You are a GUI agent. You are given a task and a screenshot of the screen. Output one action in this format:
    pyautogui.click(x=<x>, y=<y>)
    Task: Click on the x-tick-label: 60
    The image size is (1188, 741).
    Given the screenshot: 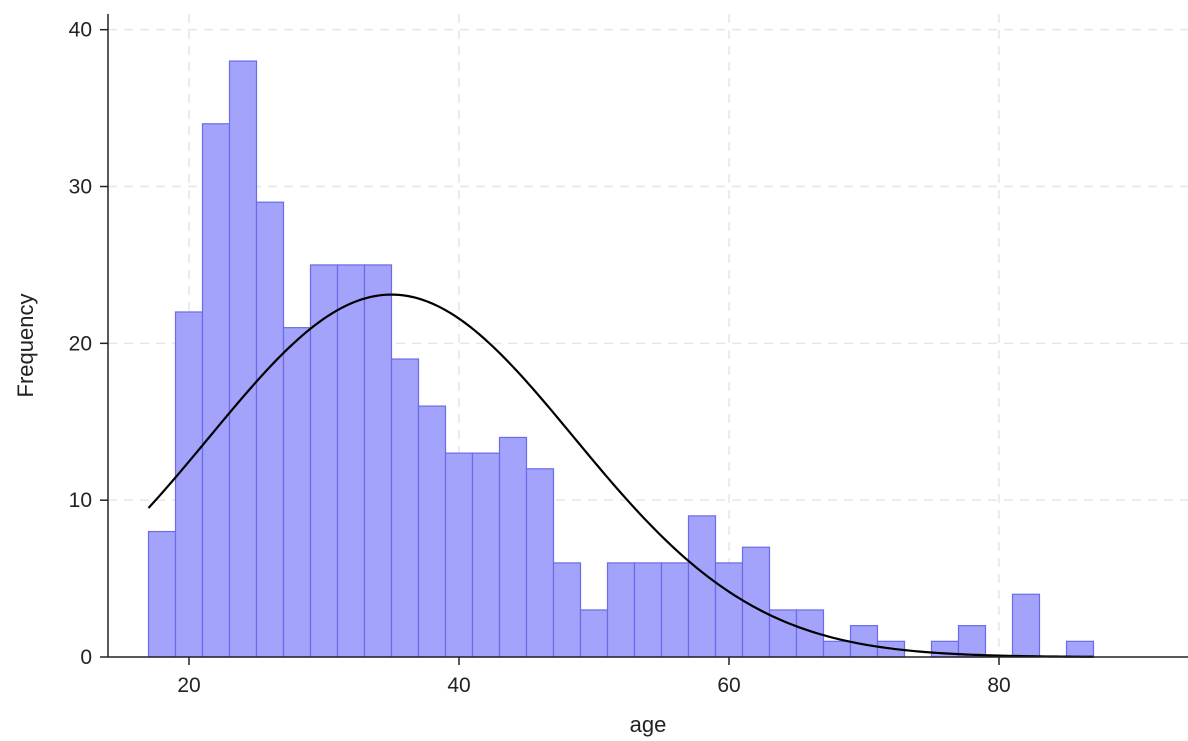 What is the action you would take?
    pyautogui.click(x=728, y=685)
    